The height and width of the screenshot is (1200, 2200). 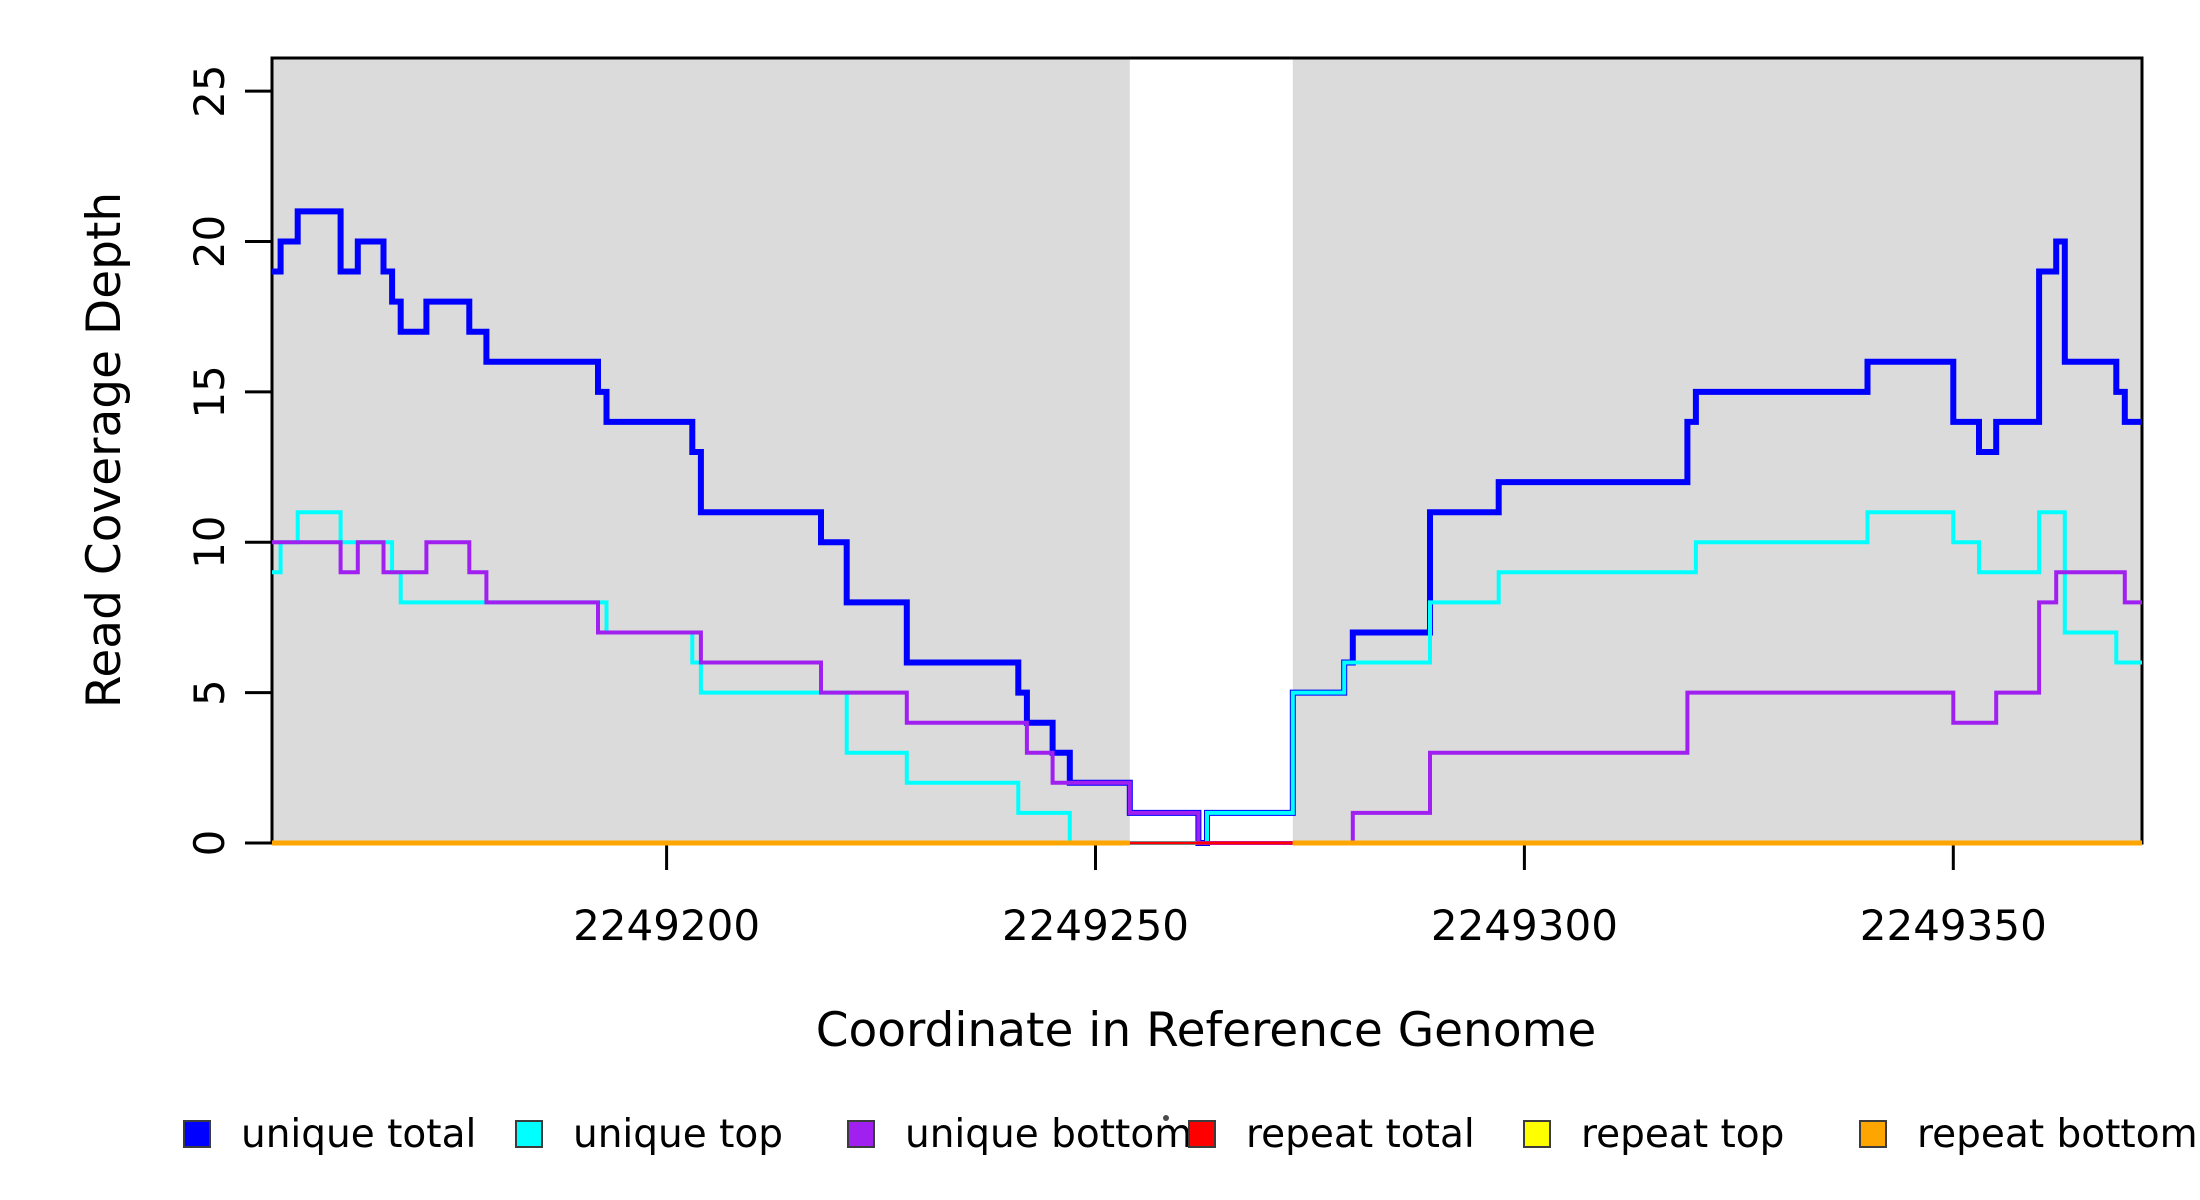 What do you see at coordinates (359, 1134) in the screenshot?
I see `legend-label-unique-total: unique total` at bounding box center [359, 1134].